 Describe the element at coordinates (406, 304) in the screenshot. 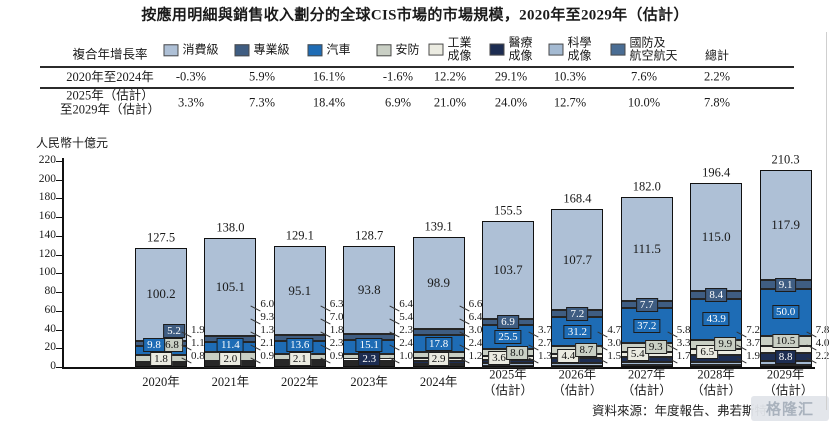

I see `callout-value: 6.4` at that location.